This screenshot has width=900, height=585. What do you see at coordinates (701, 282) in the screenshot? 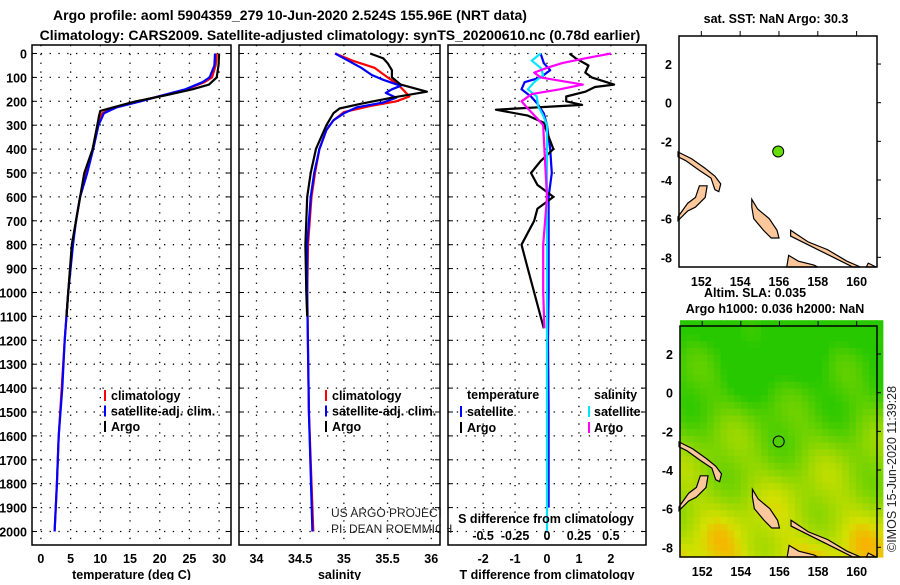
I see `lon-tick-label: 152` at bounding box center [701, 282].